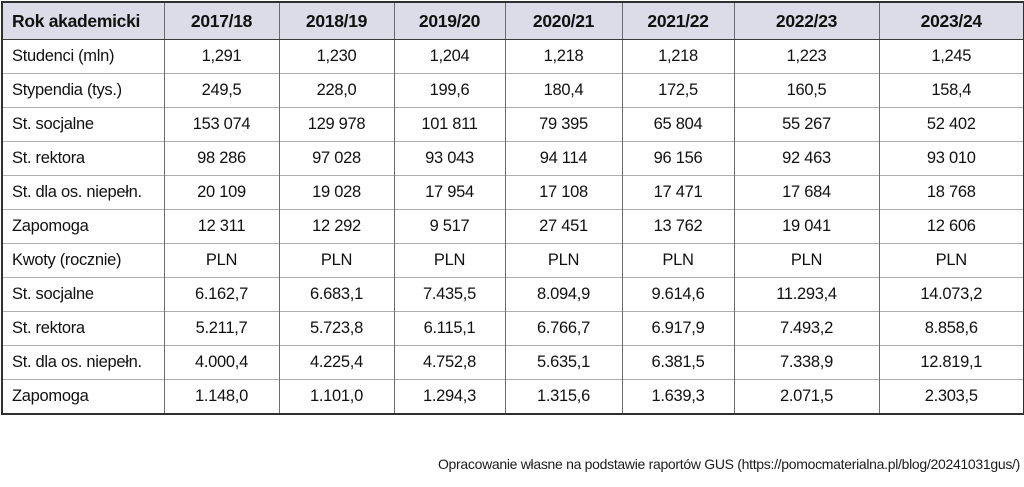  What do you see at coordinates (951, 192) in the screenshot?
I see `value-cell: 18 768` at bounding box center [951, 192].